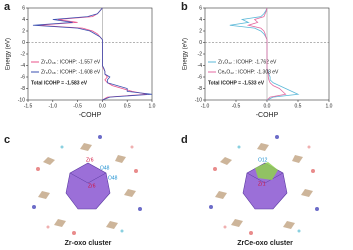 The width and height of the screenshot is (353, 250). What do you see at coordinates (7, 7) in the screenshot?
I see `panel-label: a` at bounding box center [7, 7].